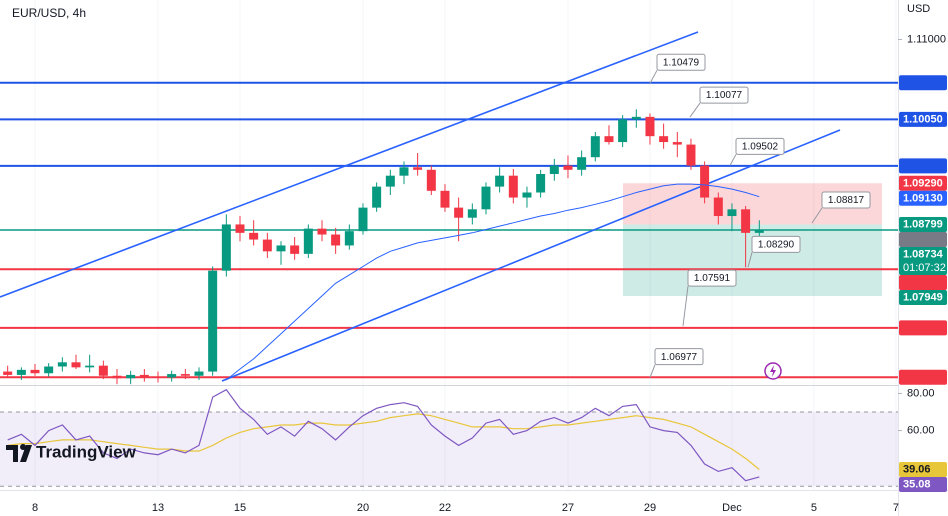  Describe the element at coordinates (924, 268) in the screenshot. I see `countdown: 01:07:32` at that location.